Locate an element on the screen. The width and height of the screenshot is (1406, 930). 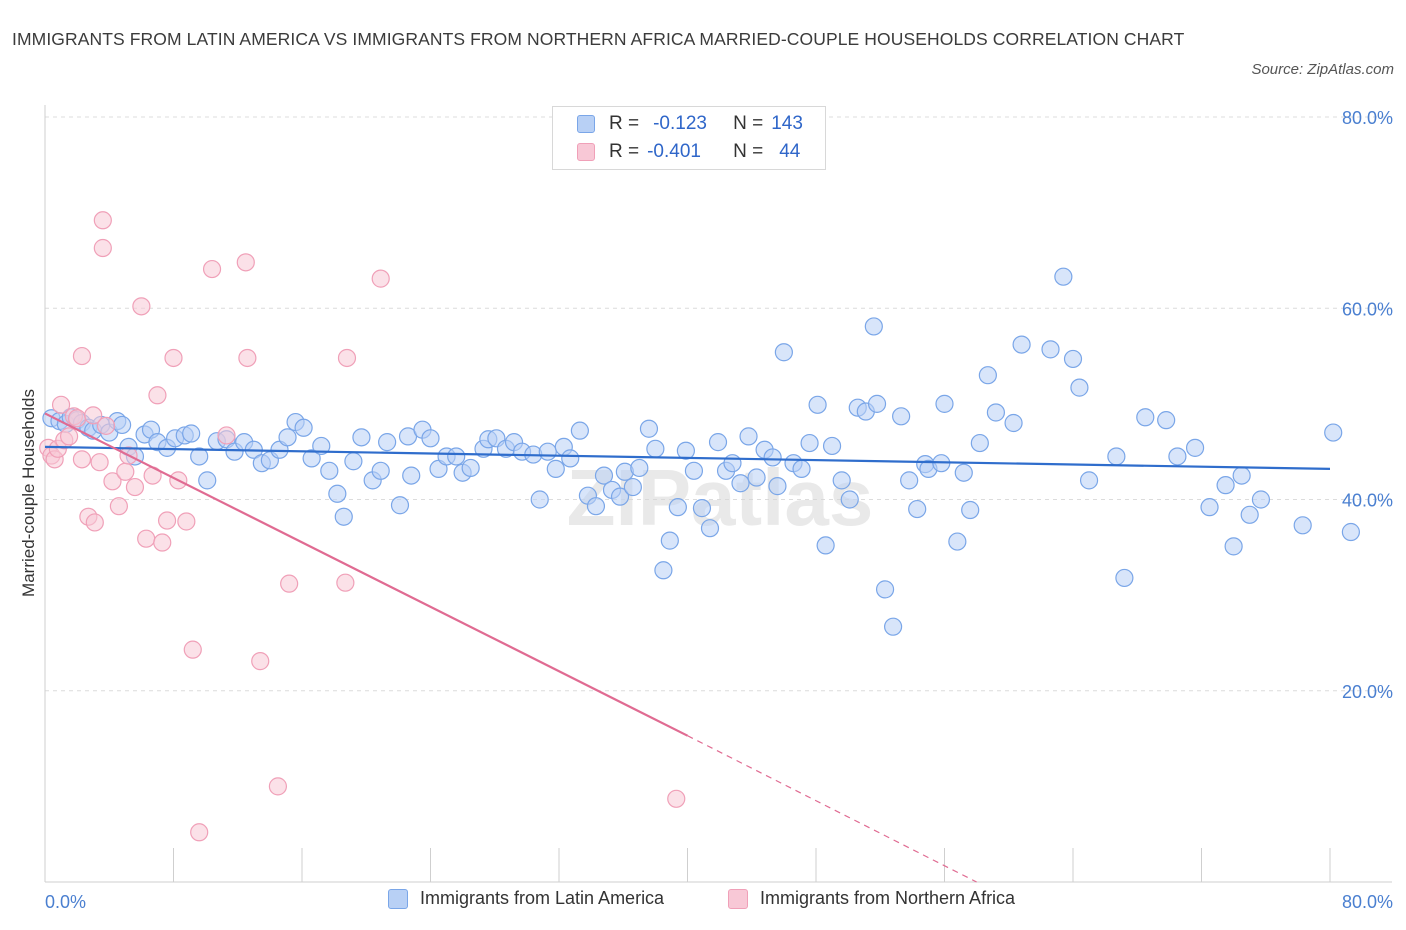
legend-series-name: Immigrants from Latin America is located at coordinates (542, 898).